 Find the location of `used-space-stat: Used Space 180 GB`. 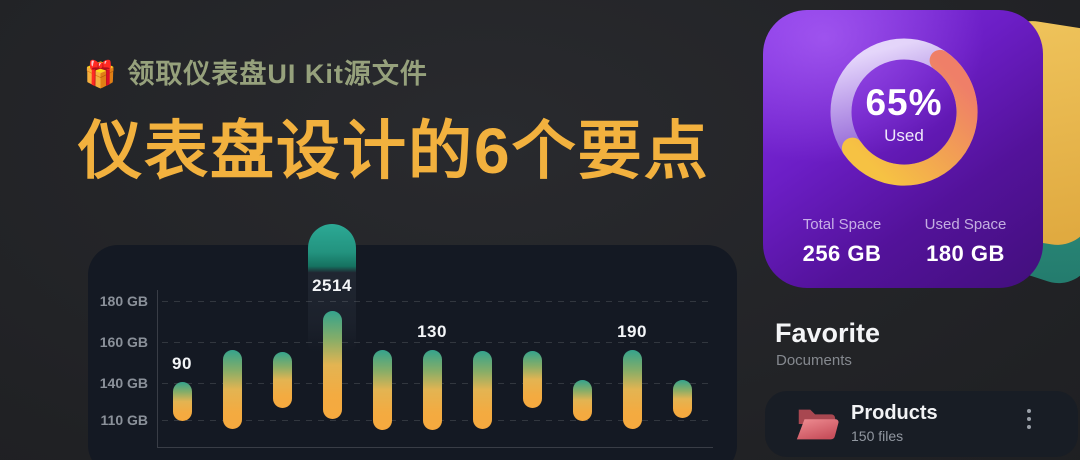

used-space-stat: Used Space 180 GB is located at coordinates (965, 241).